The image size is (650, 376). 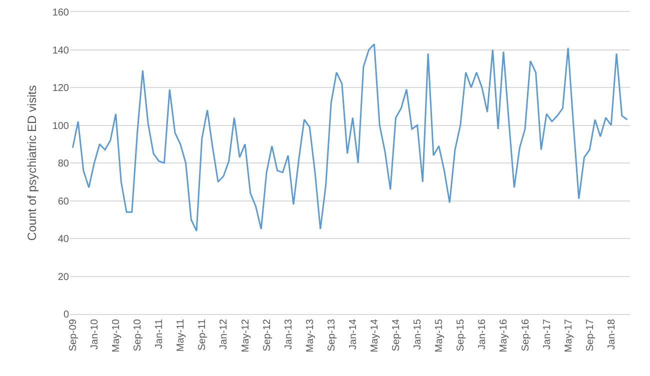 What do you see at coordinates (181, 335) in the screenshot?
I see `x-tick-label: May-11` at bounding box center [181, 335].